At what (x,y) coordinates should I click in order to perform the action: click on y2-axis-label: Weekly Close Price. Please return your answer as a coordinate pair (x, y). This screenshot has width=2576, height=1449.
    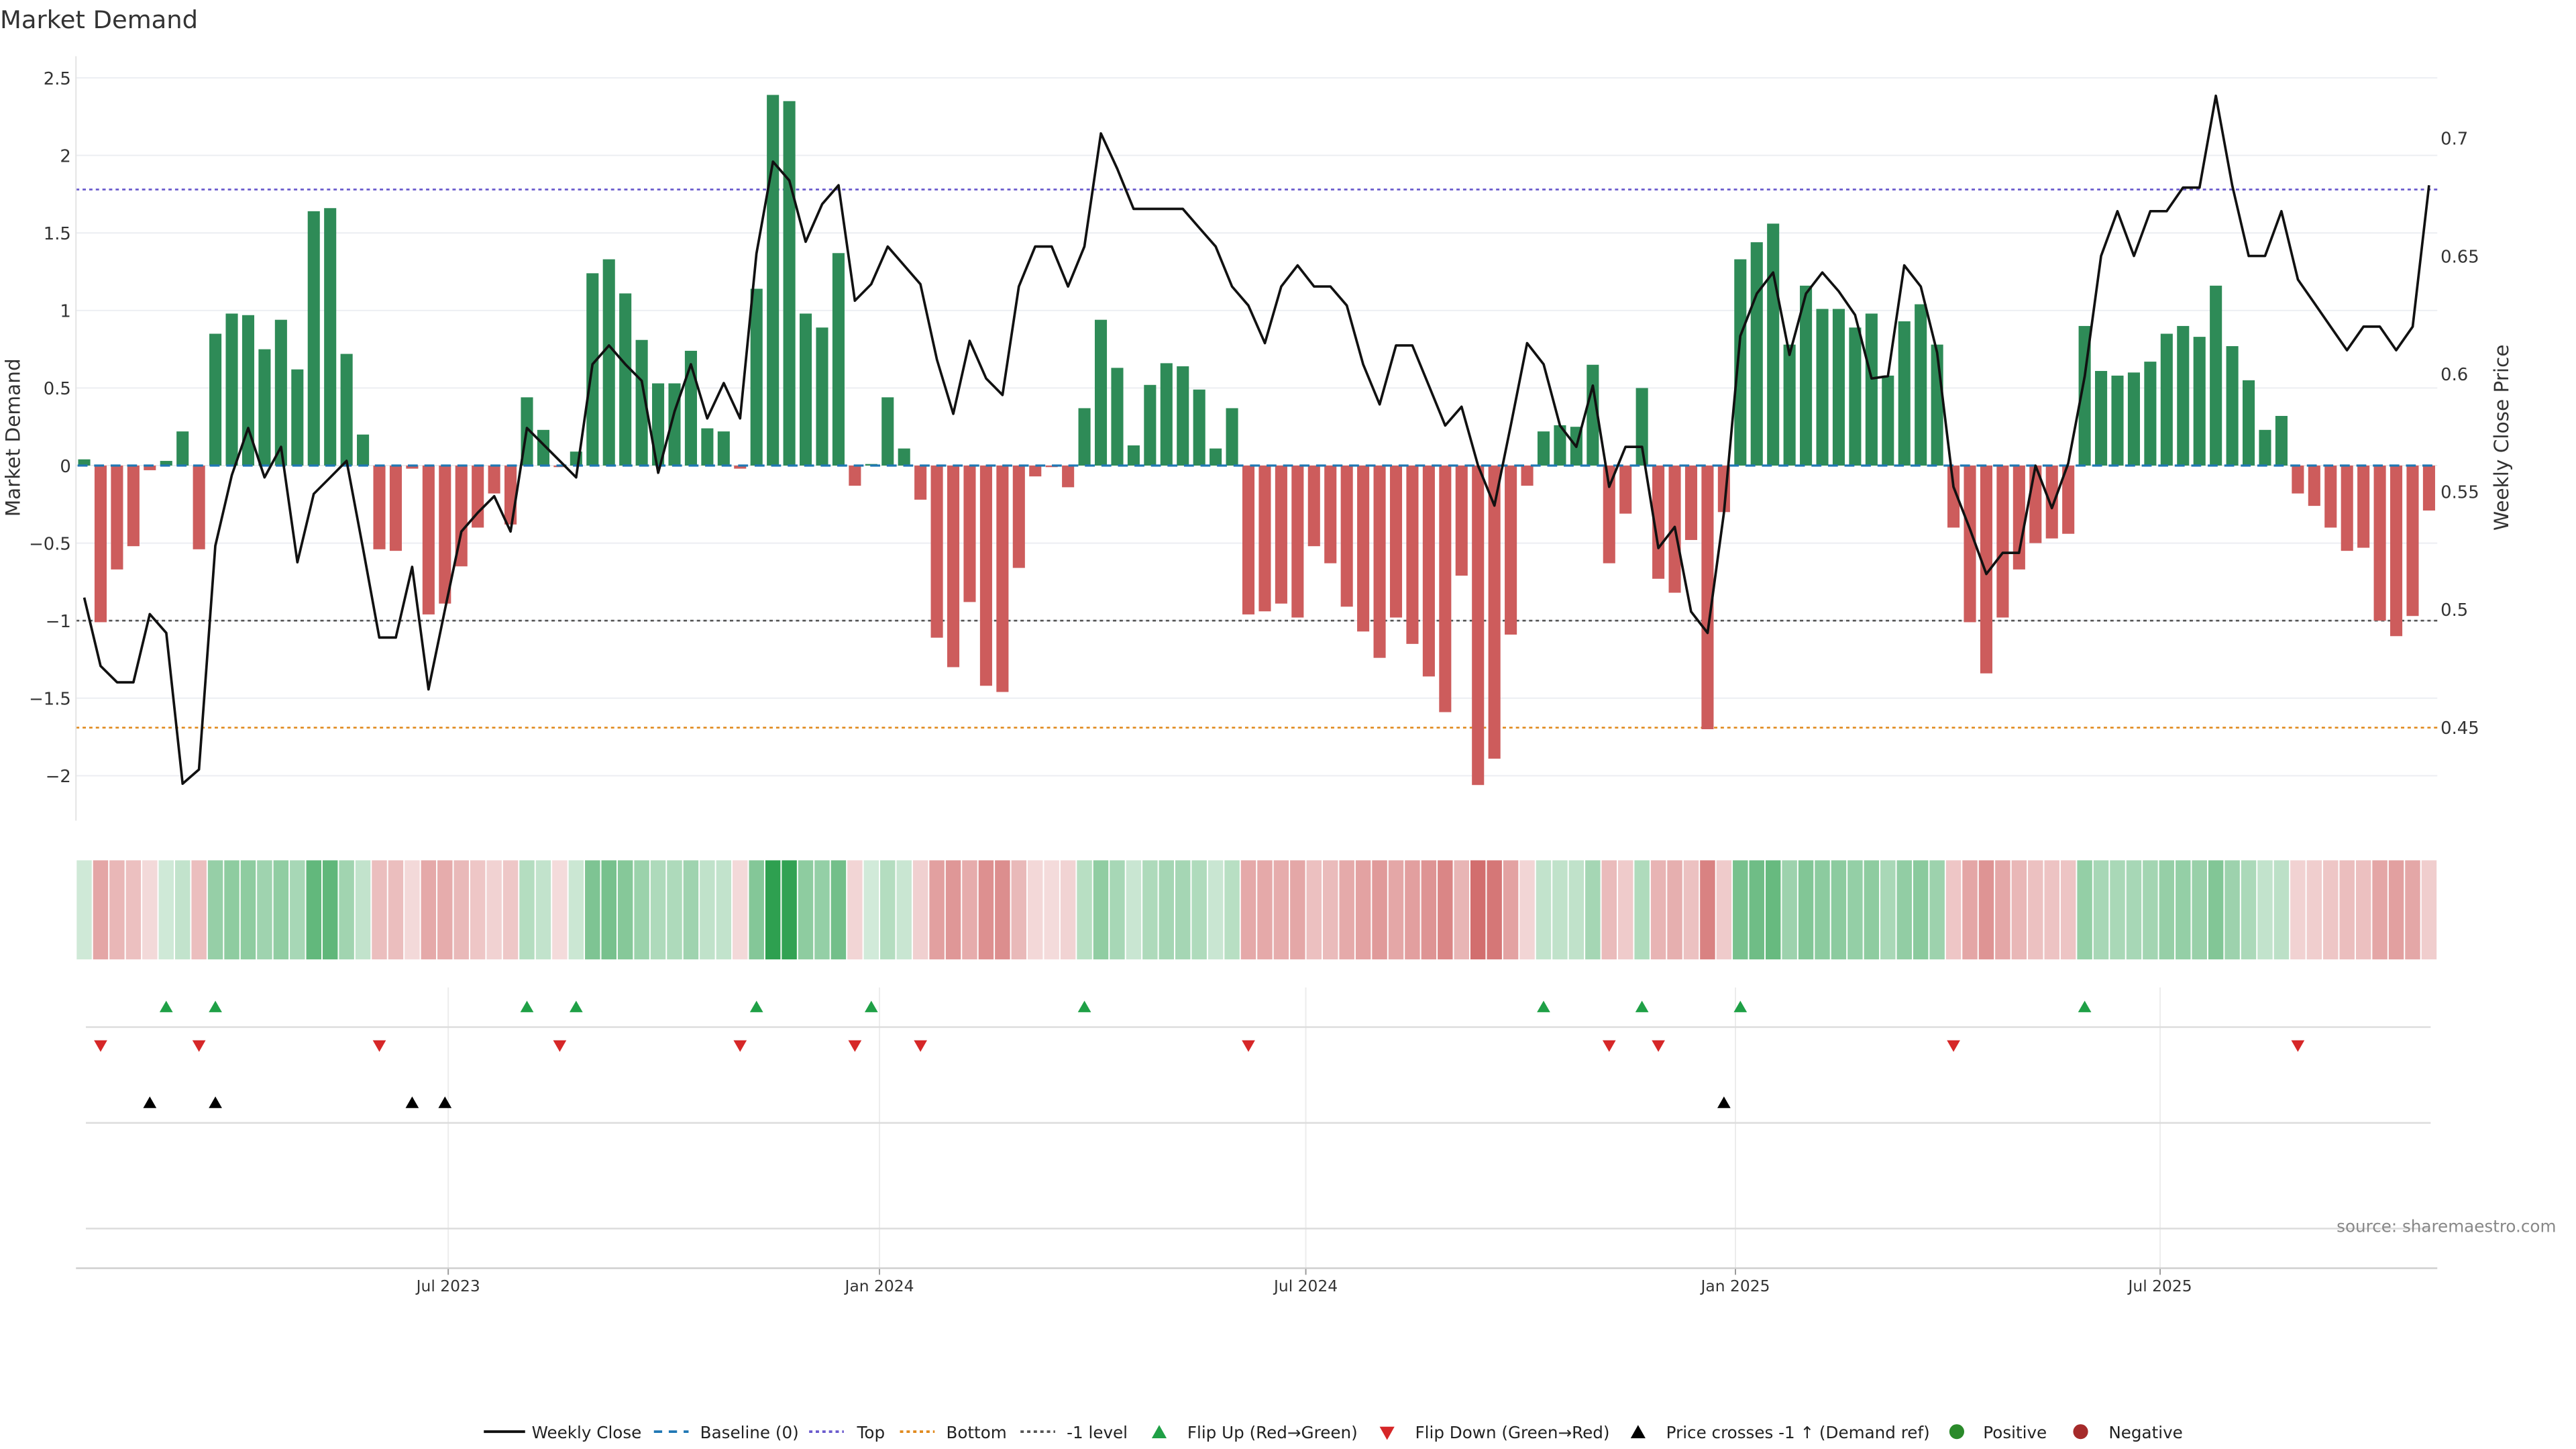
    Looking at the image, I should click on (2501, 437).